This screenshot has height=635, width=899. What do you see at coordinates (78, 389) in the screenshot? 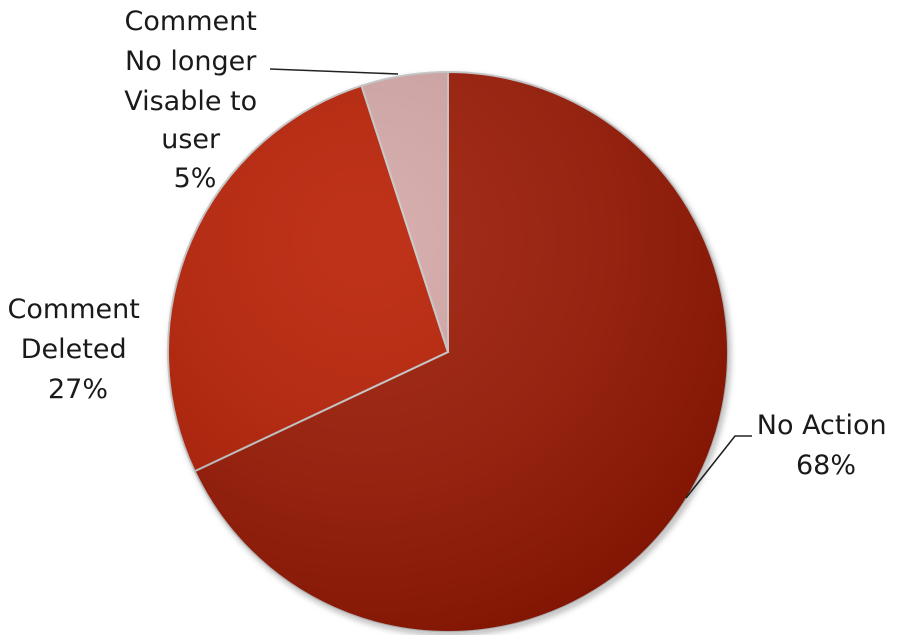
I see `value-label: 27%` at bounding box center [78, 389].